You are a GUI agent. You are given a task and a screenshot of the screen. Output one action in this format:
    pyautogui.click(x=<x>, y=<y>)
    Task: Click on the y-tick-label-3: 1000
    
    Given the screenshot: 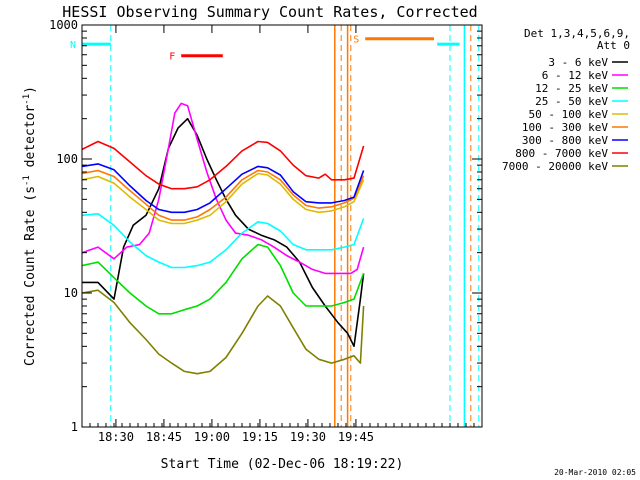 What is the action you would take?
    pyautogui.click(x=63, y=25)
    